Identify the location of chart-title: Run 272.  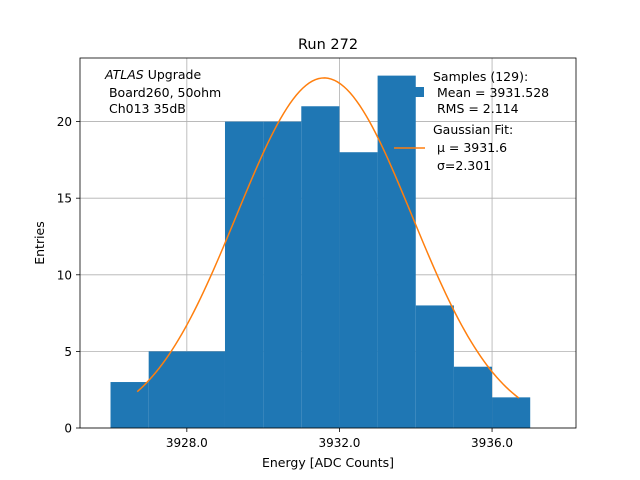
(328, 45).